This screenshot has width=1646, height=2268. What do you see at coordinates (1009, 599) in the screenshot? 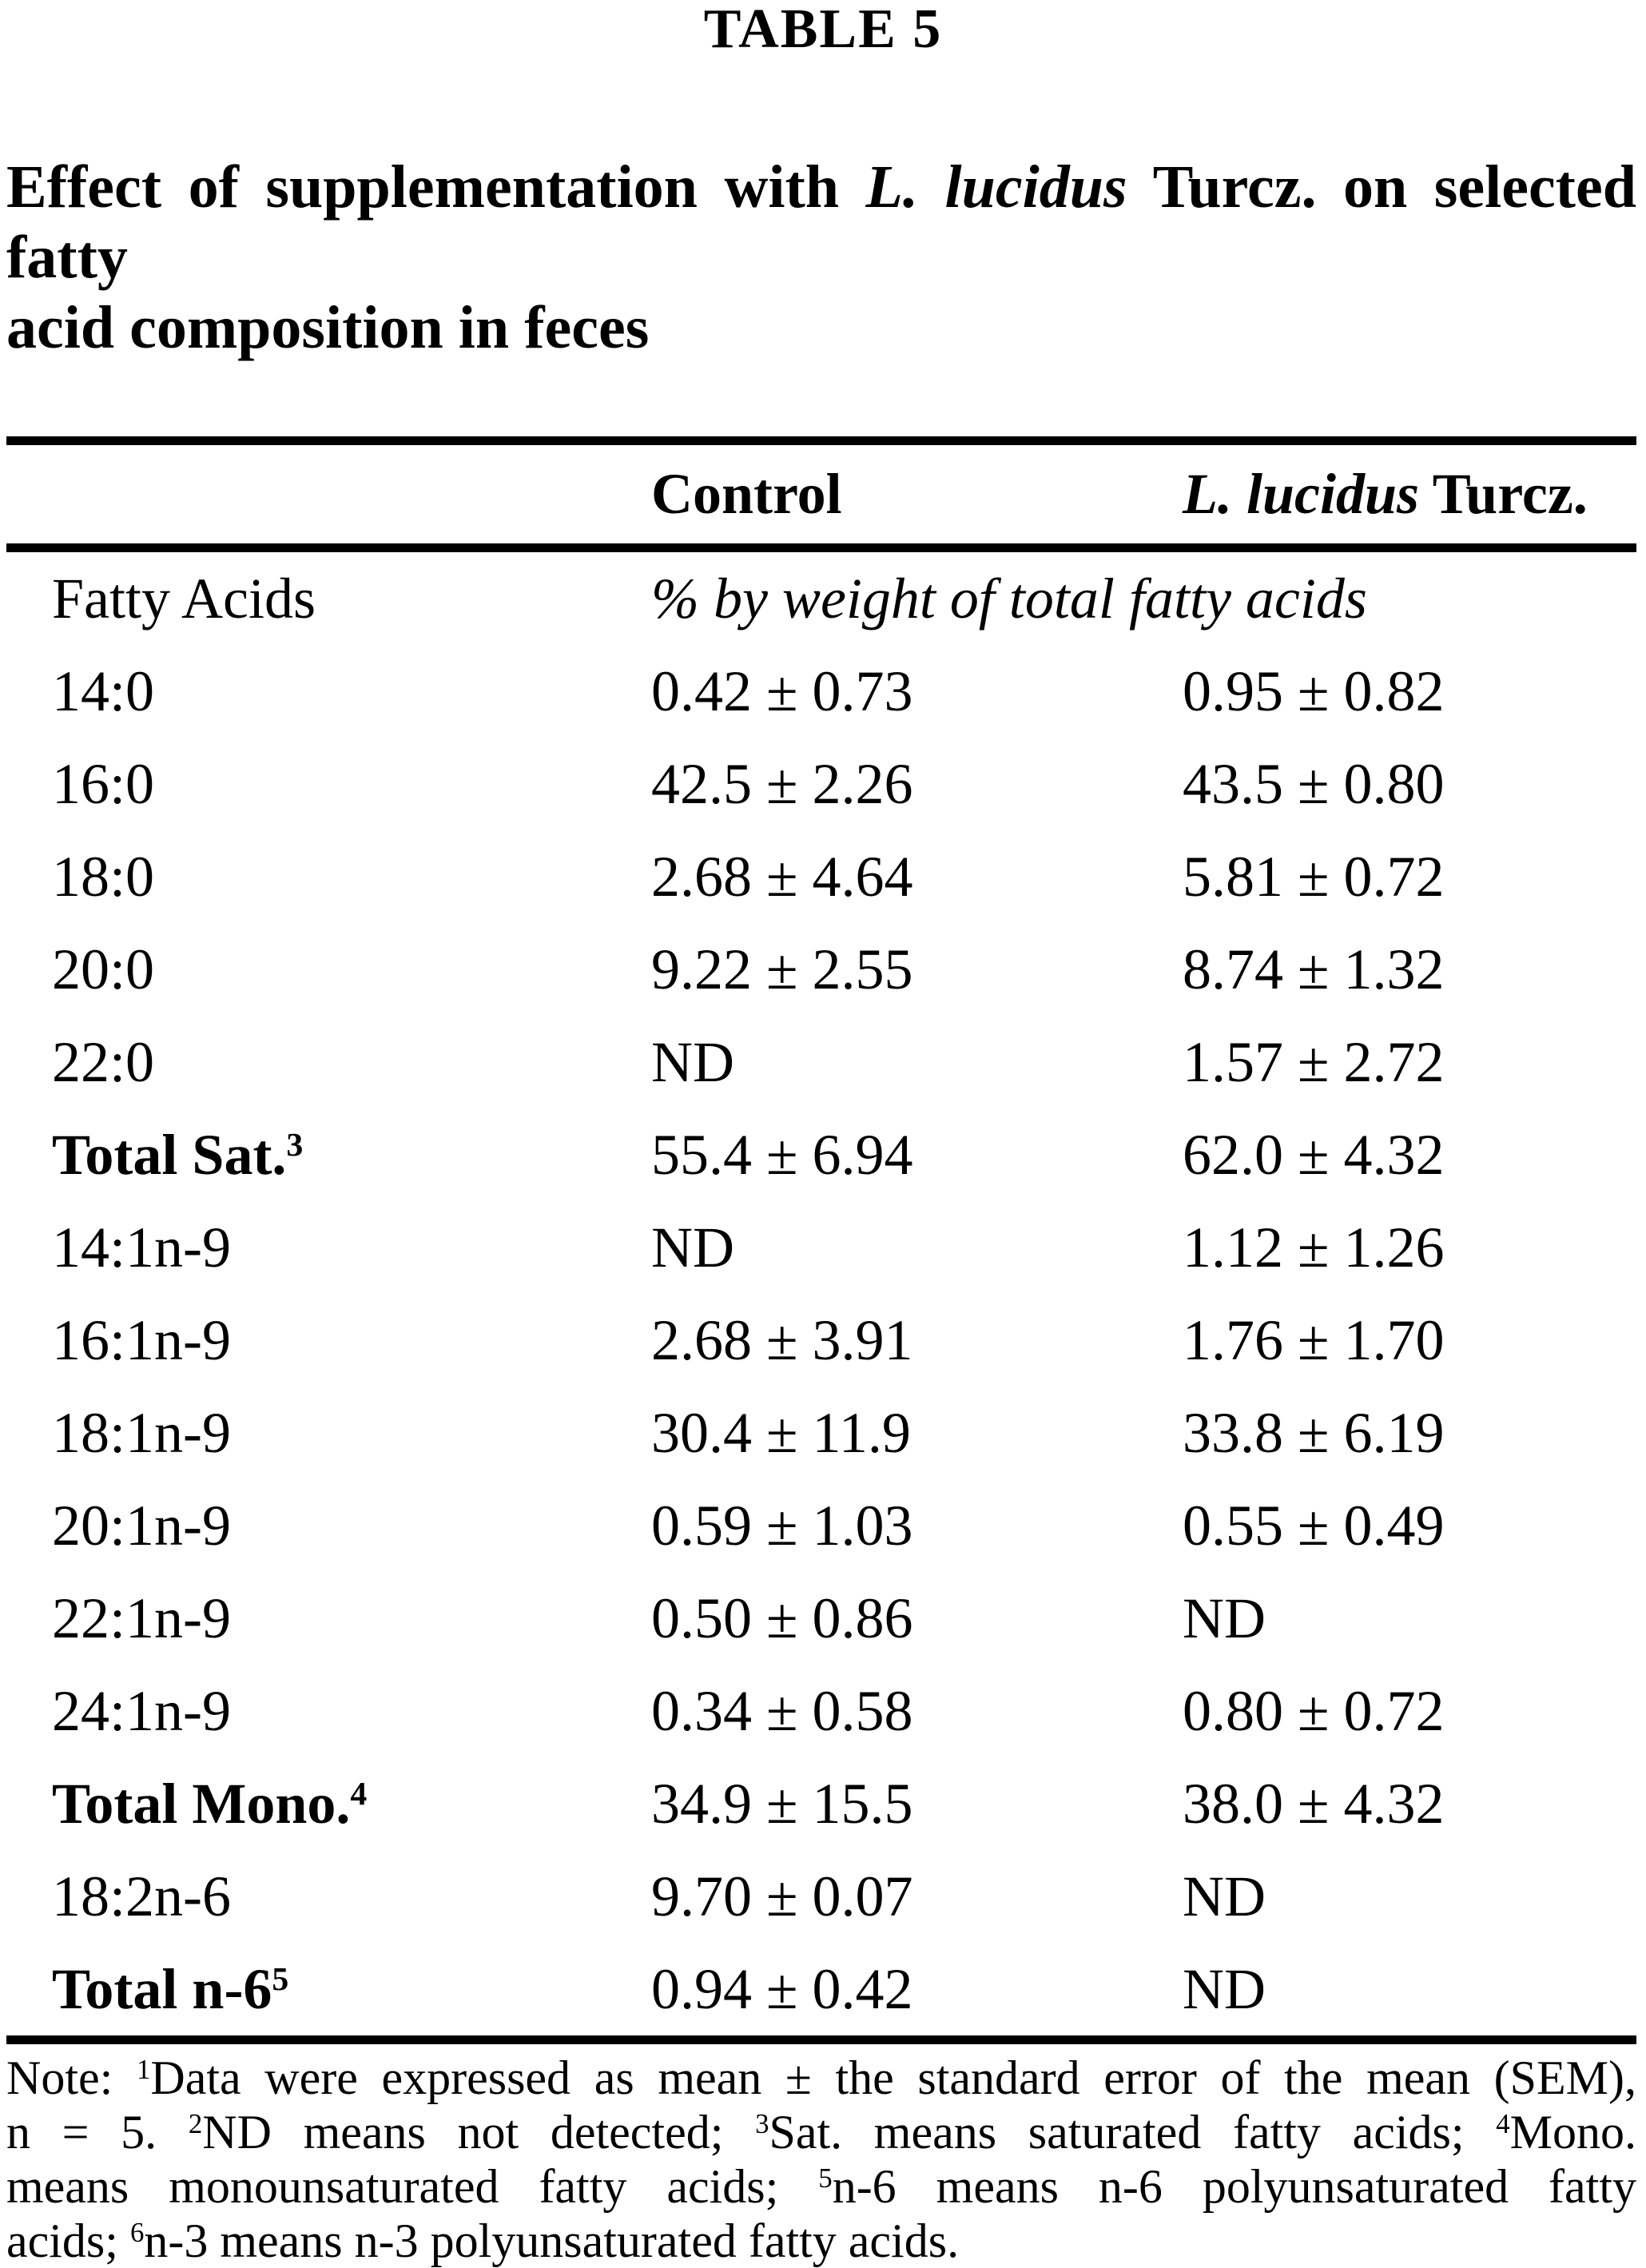
I see `subheader-unit: % by weight of total fatty acids` at bounding box center [1009, 599].